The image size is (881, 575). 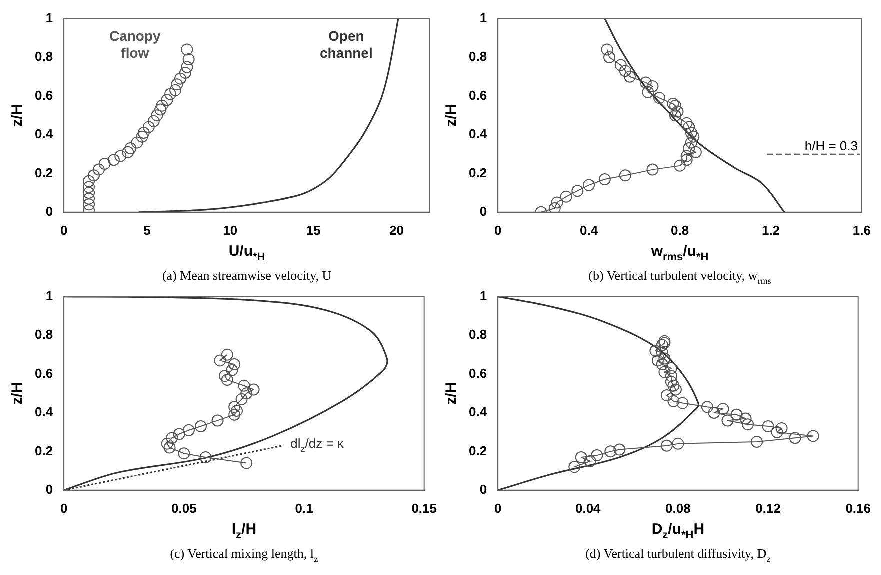 I want to click on ref-line-label: h/H = 0.3, so click(x=831, y=146).